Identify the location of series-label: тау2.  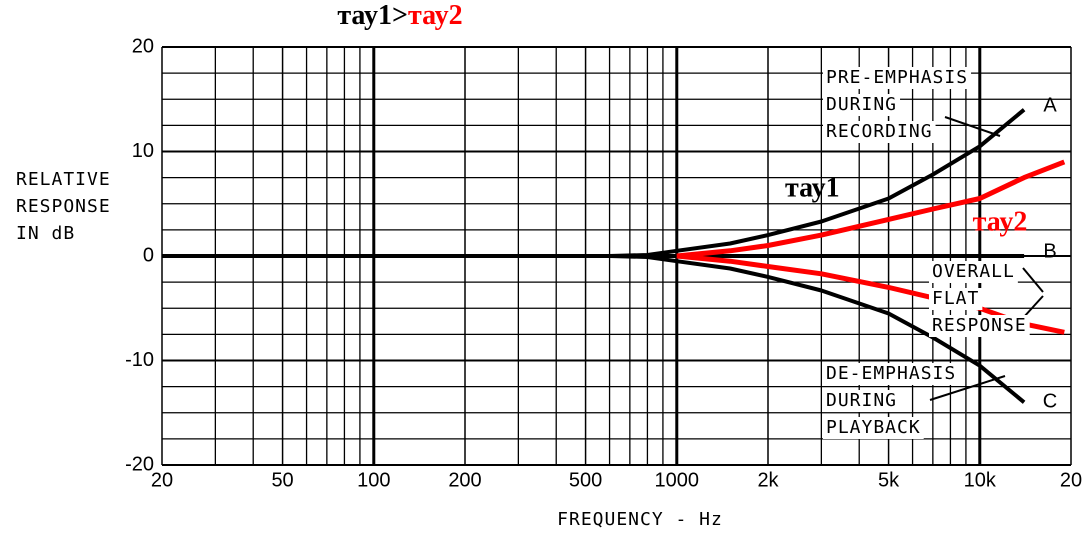
(1000, 221).